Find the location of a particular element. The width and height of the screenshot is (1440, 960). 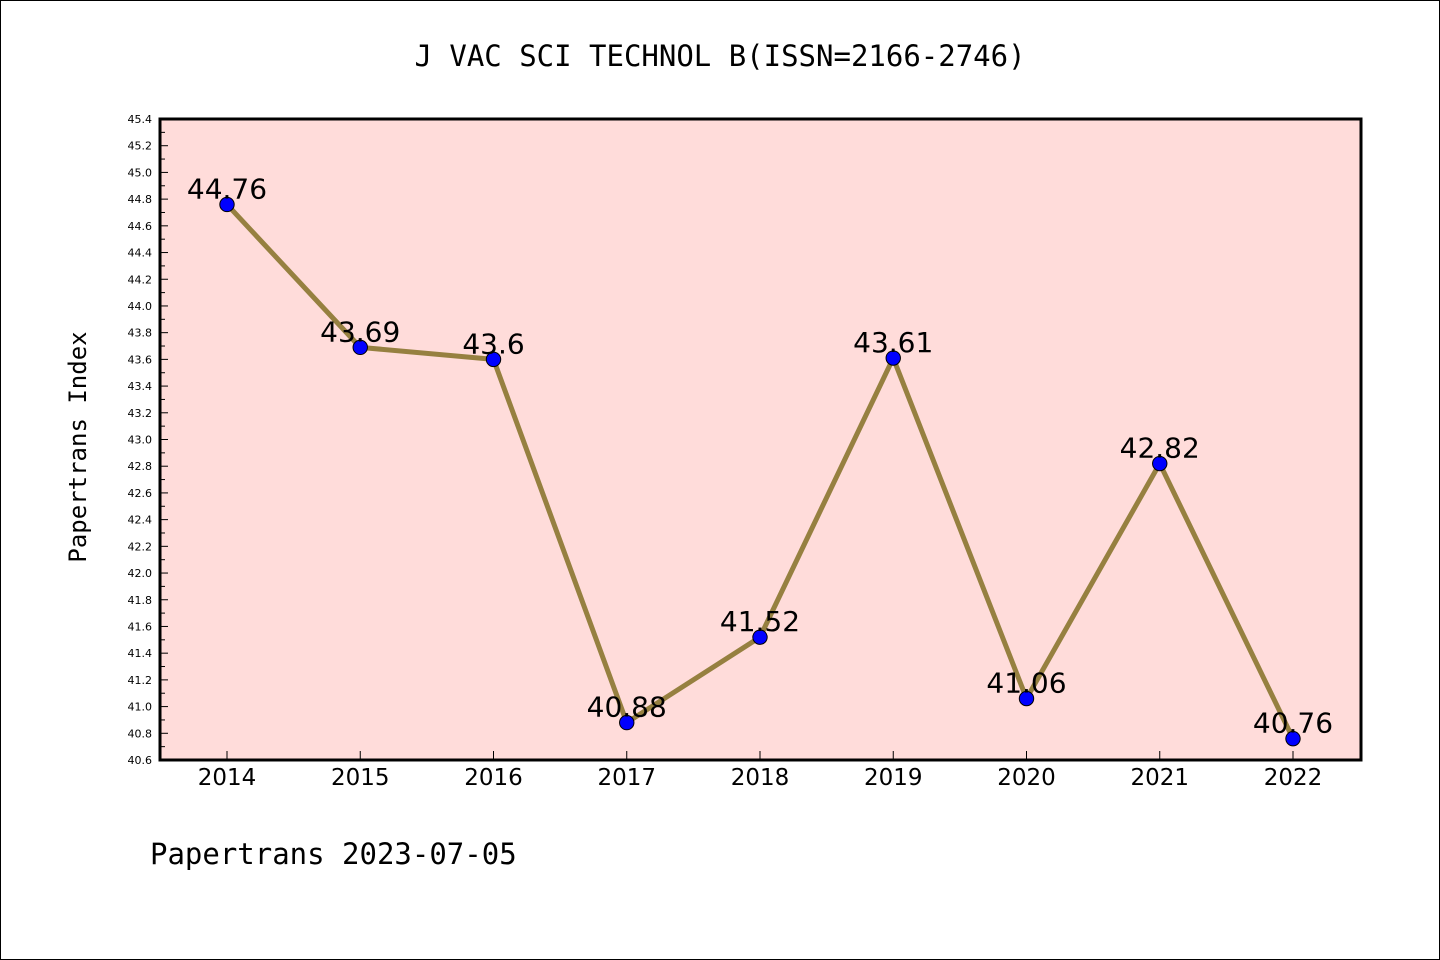

y-tick-label: 41.0 is located at coordinates (140, 707).